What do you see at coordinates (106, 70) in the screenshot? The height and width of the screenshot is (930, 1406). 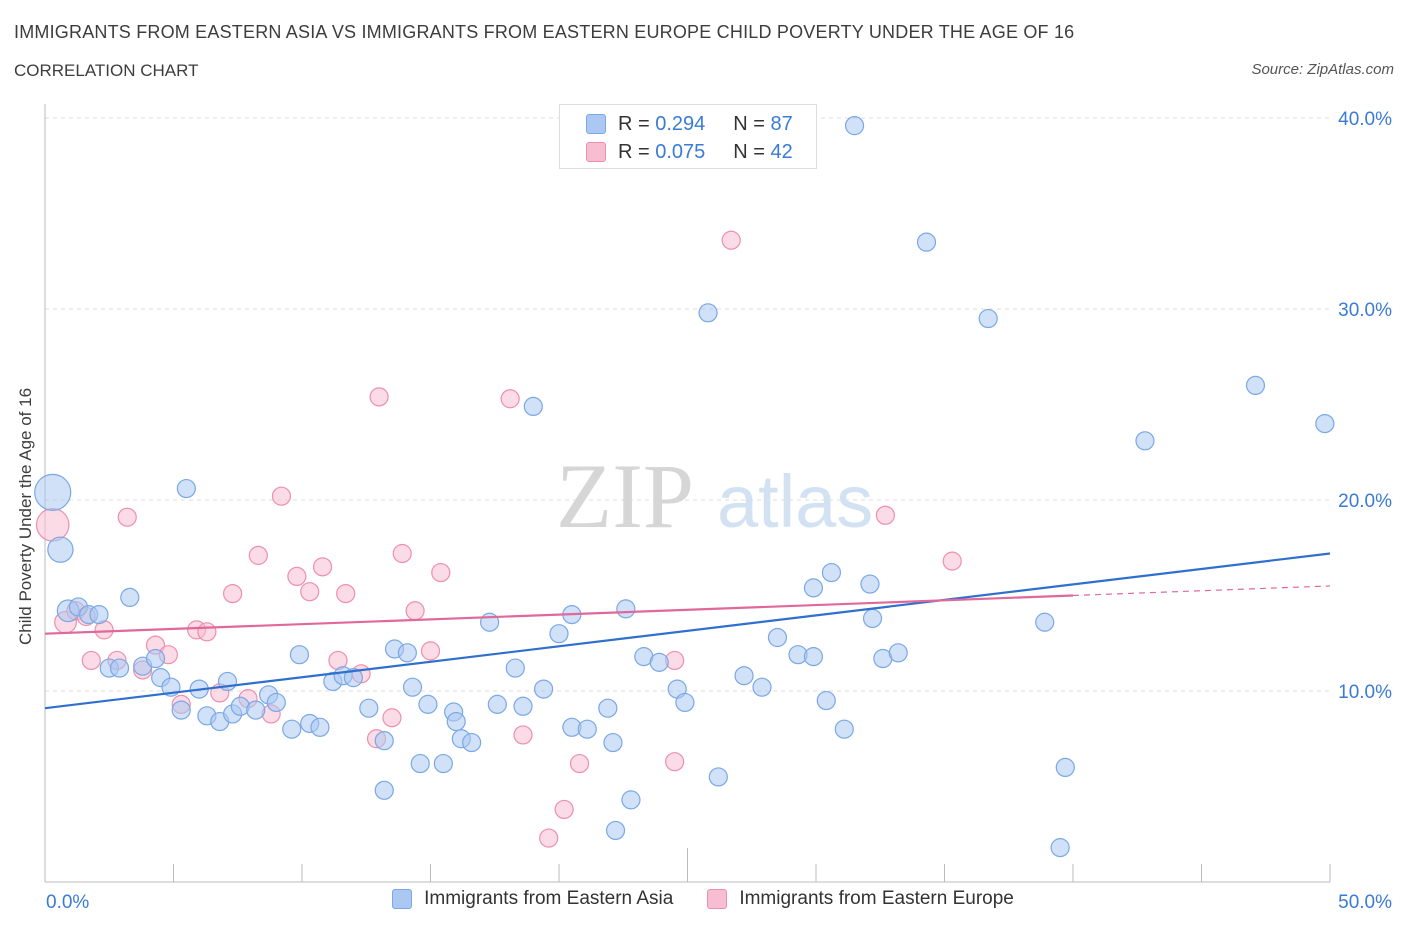 I see `chart-subtitle: CORRELATION CHART` at bounding box center [106, 70].